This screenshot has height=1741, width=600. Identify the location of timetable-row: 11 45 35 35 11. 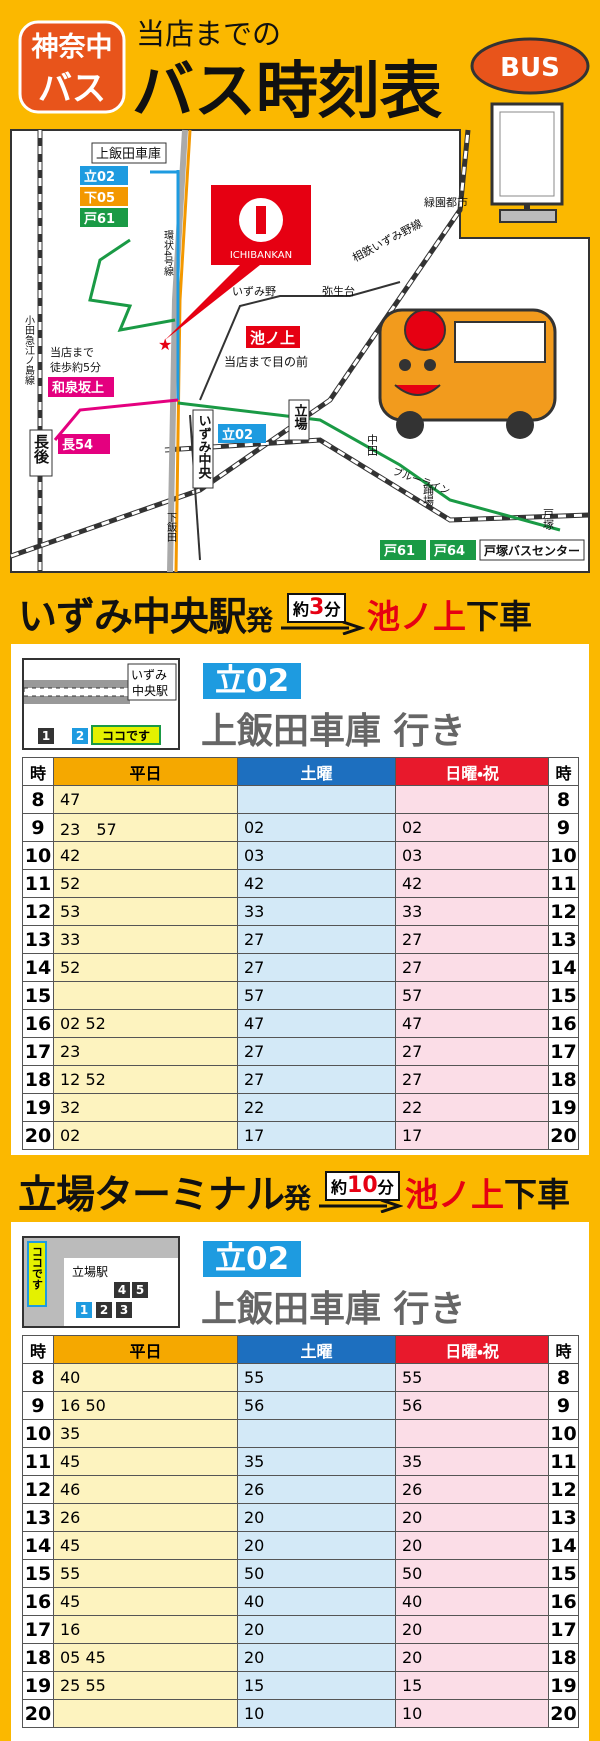
(300, 1461).